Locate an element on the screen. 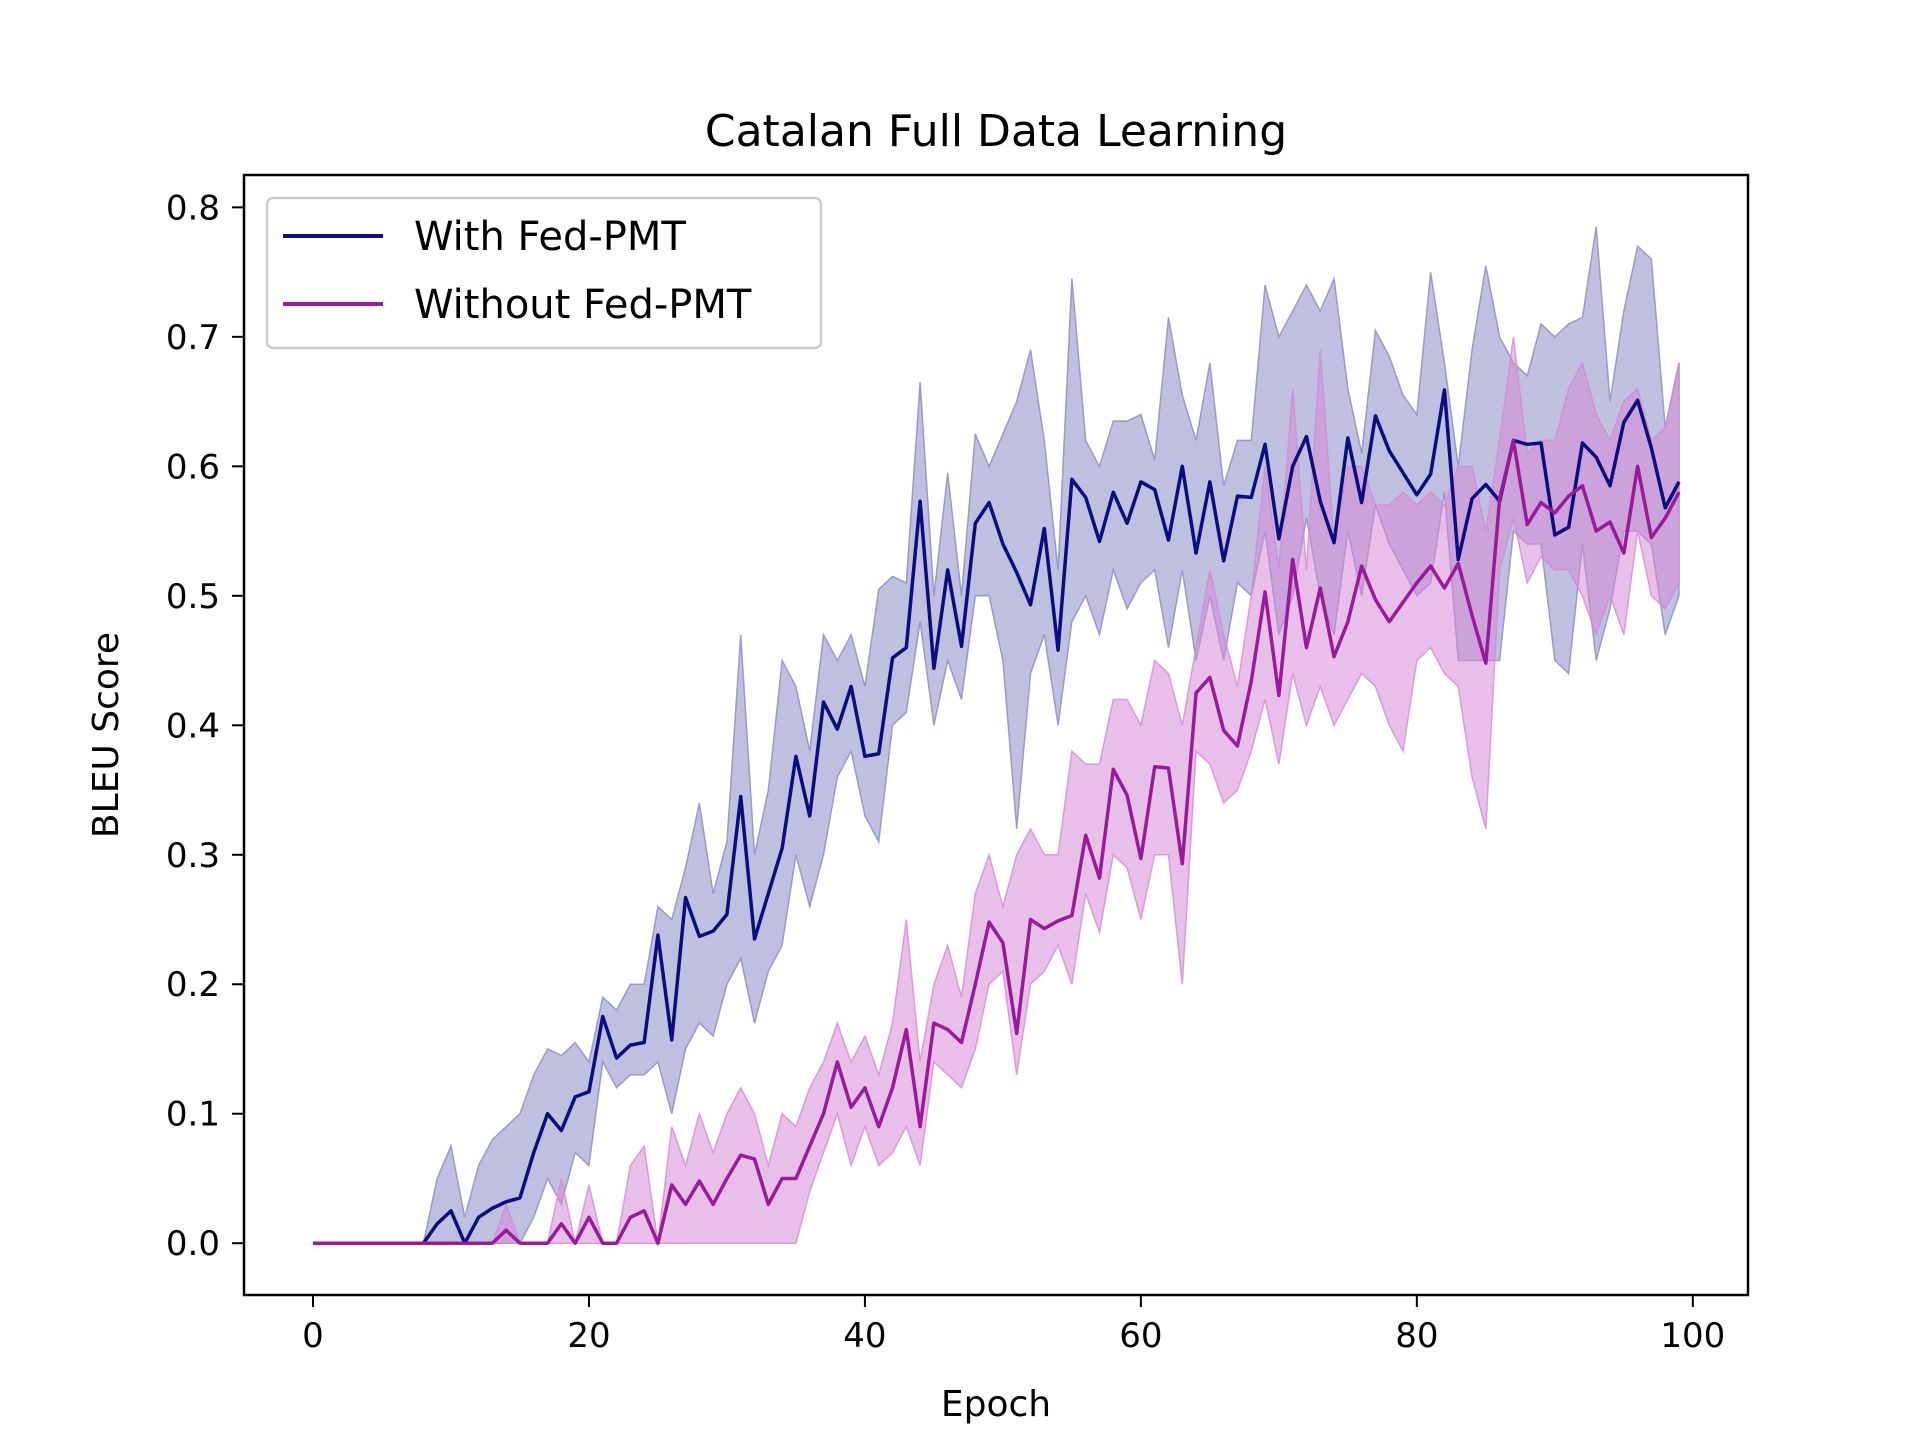  y-tick-label: 0.1 is located at coordinates (193, 1115).